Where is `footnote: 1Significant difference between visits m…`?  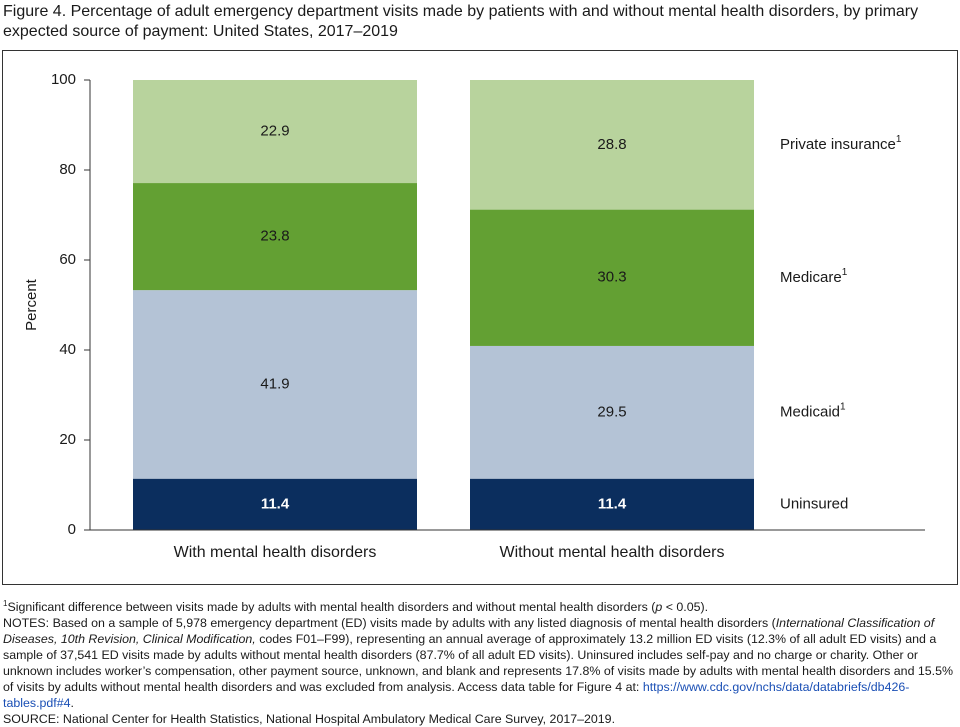
footnote: 1Significant difference between visits m… is located at coordinates (480, 605).